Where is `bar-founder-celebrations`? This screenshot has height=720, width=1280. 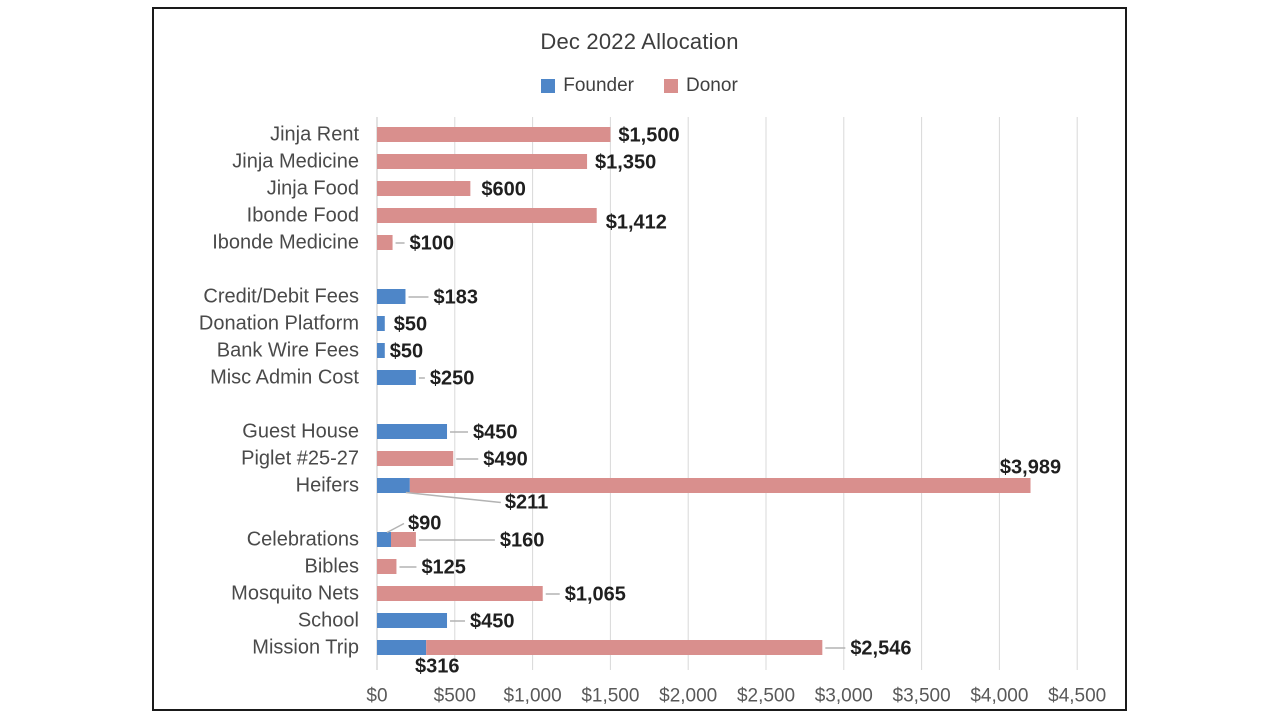
bar-founder-celebrations is located at coordinates (384, 539).